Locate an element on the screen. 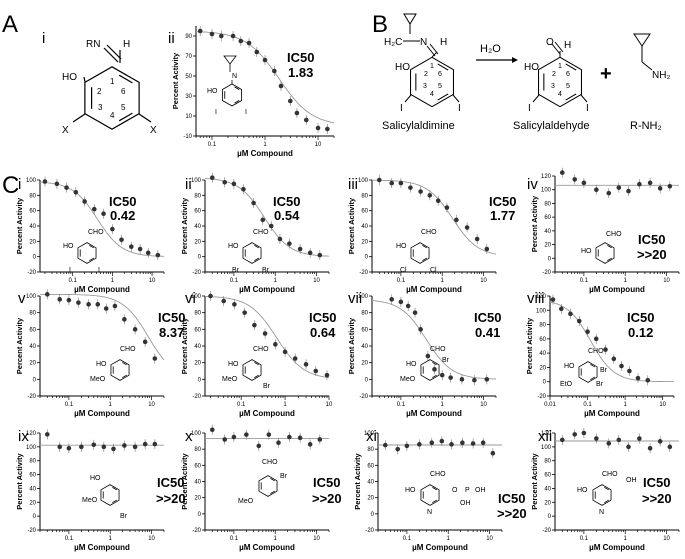 This screenshot has width=685, height=559. atom-h: H is located at coordinates (126, 44).